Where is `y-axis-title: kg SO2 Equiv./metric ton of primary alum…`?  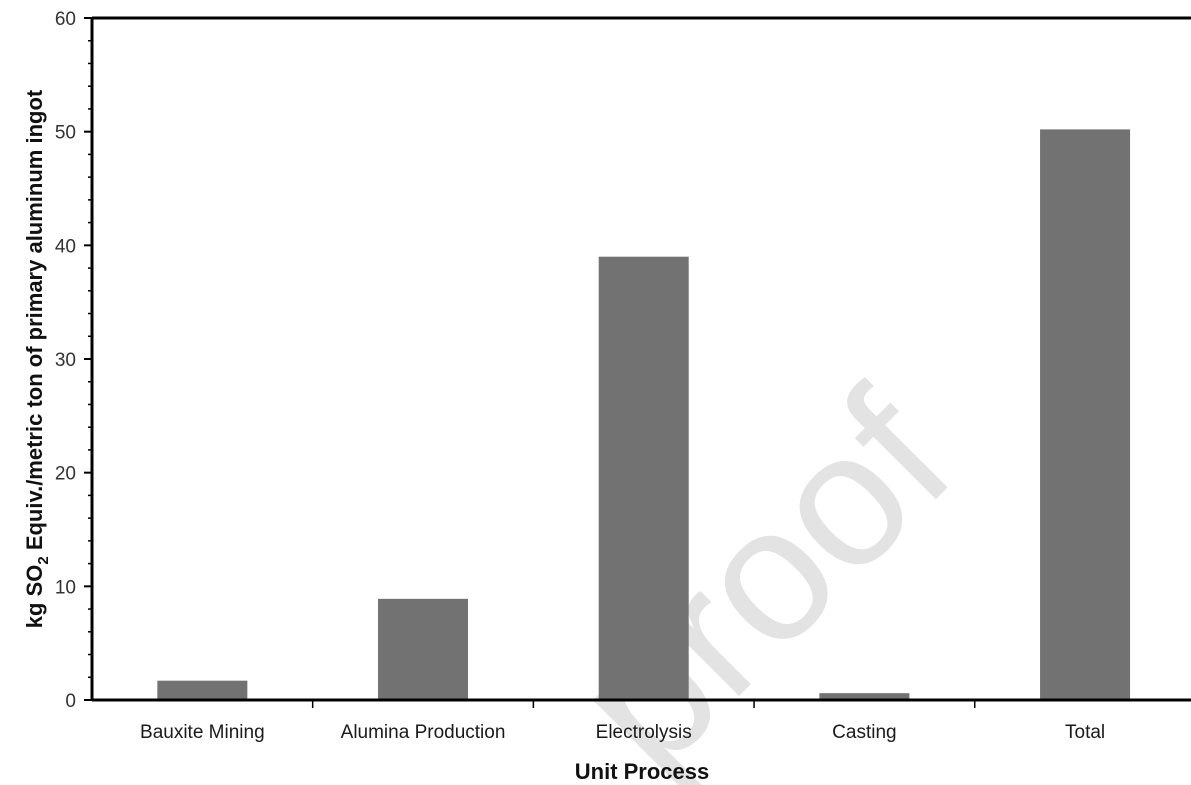
y-axis-title: kg SO2 Equiv./metric ton of primary alum… is located at coordinates (37, 358).